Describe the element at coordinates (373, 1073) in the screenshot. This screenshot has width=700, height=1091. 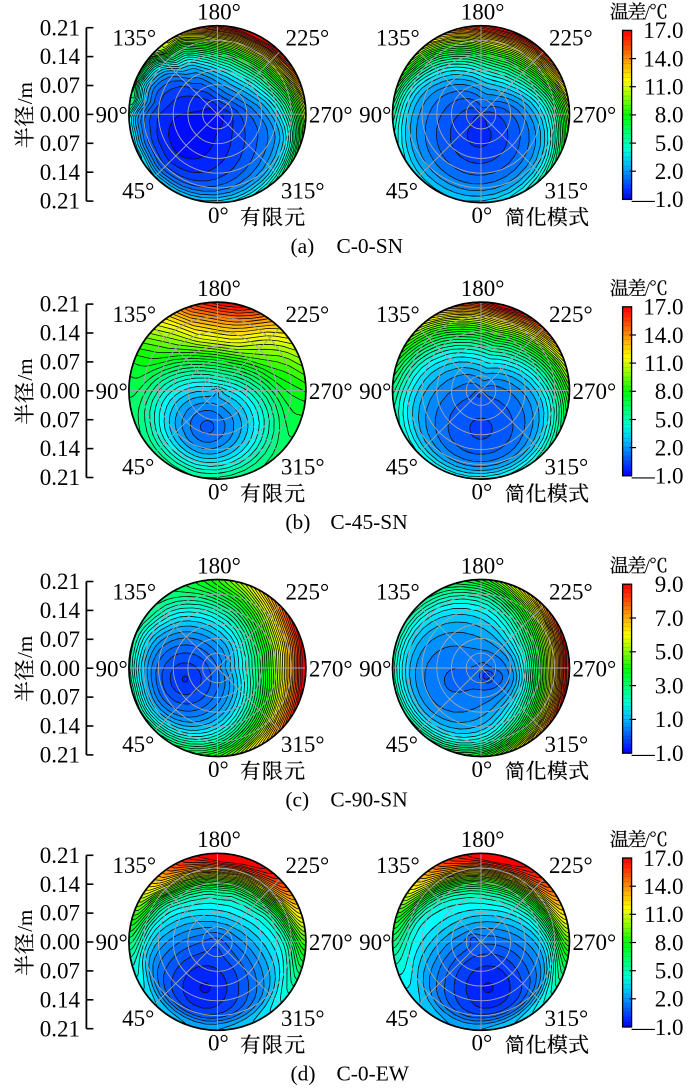
I see `svg-text: C-0-EW` at that location.